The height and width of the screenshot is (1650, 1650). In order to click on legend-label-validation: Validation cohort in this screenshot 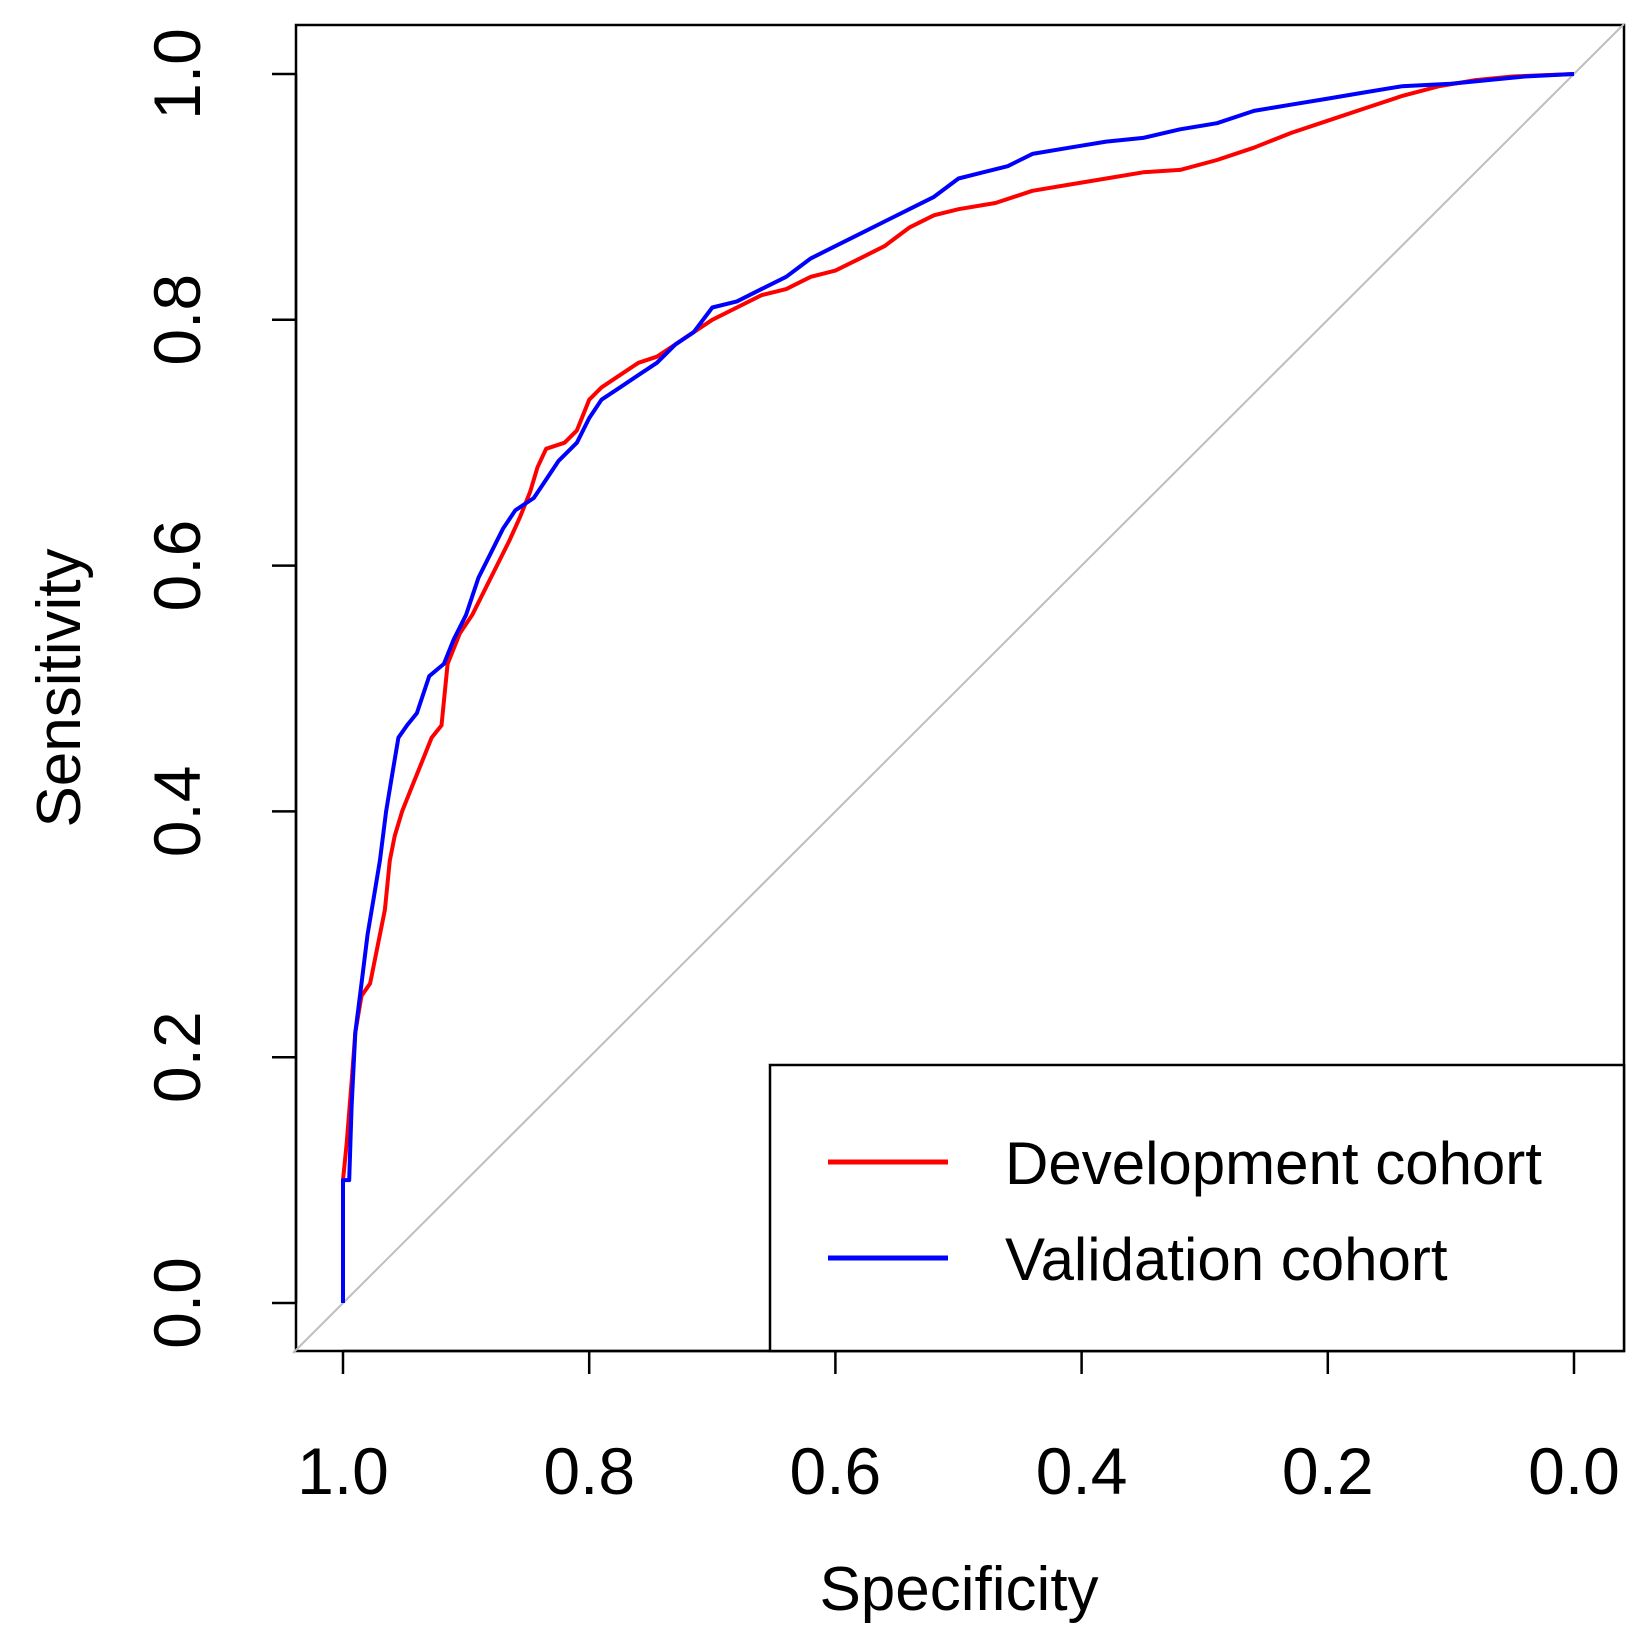, I will do `click(1226, 1259)`.